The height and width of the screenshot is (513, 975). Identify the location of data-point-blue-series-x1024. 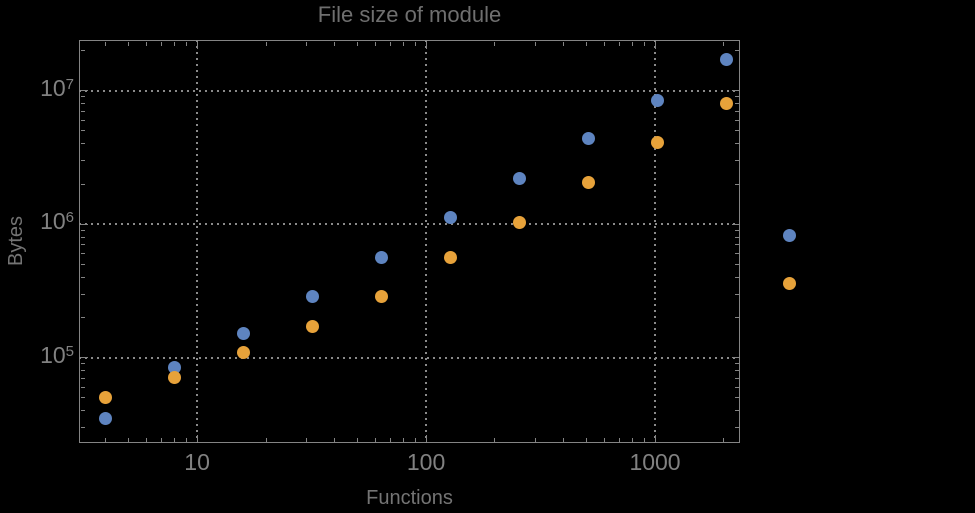
(657, 100).